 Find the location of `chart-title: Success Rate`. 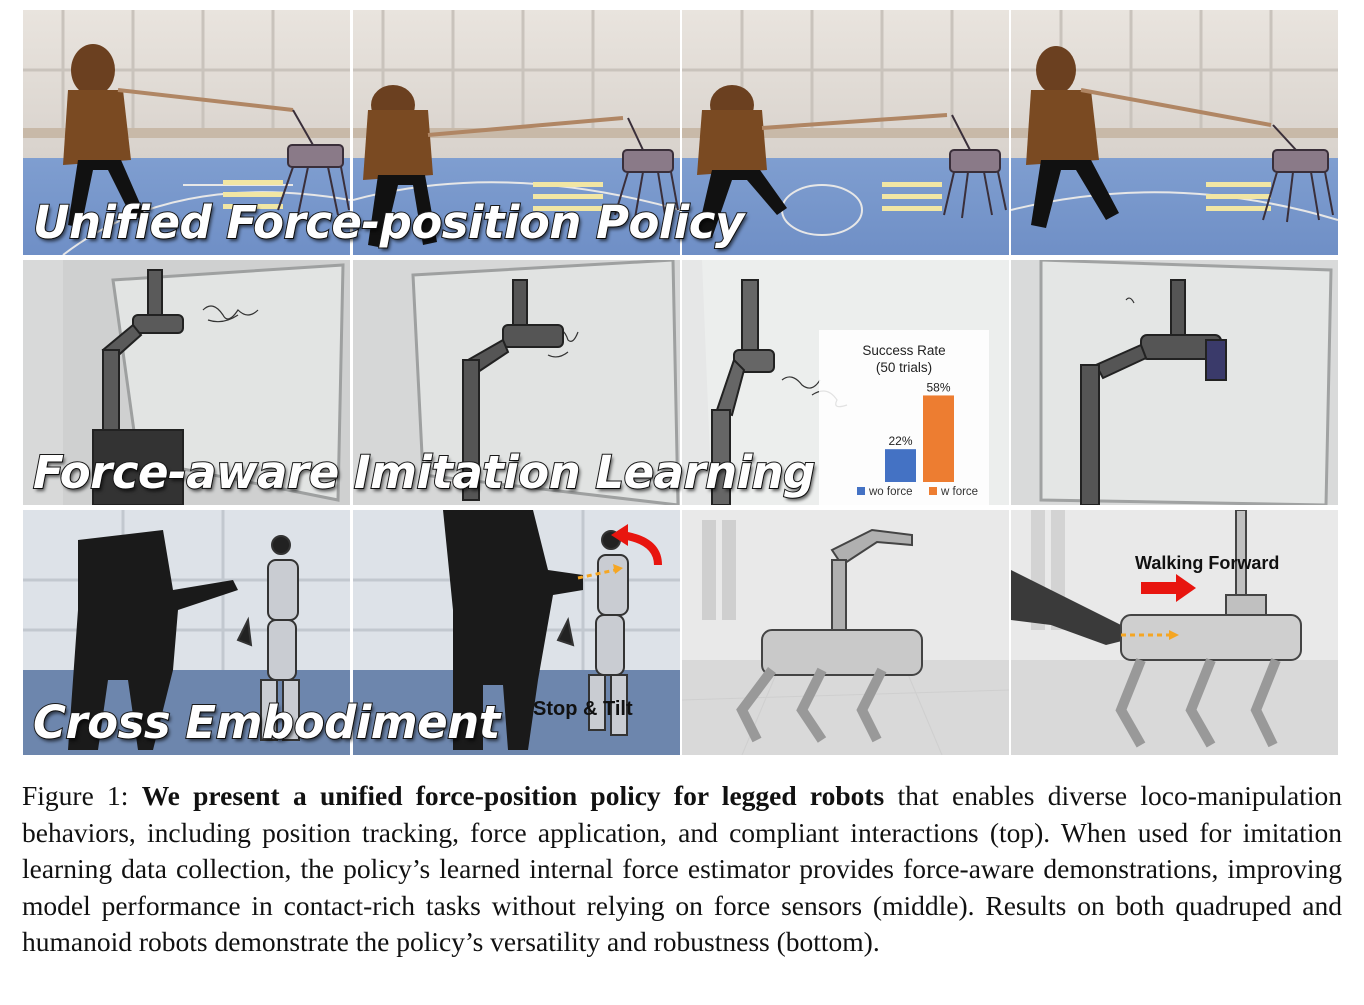

chart-title: Success Rate is located at coordinates (903, 350).